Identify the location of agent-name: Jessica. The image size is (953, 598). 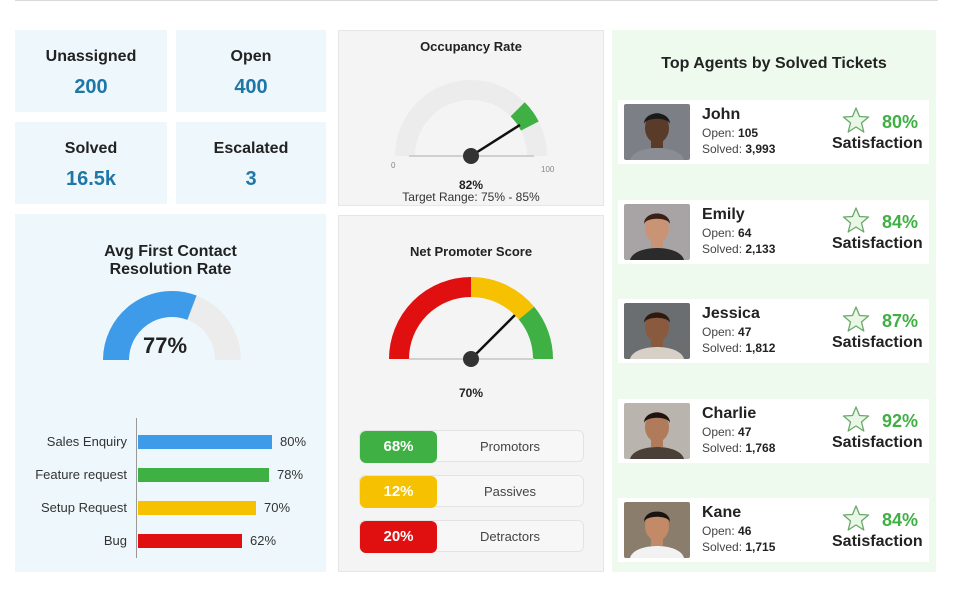
(731, 313).